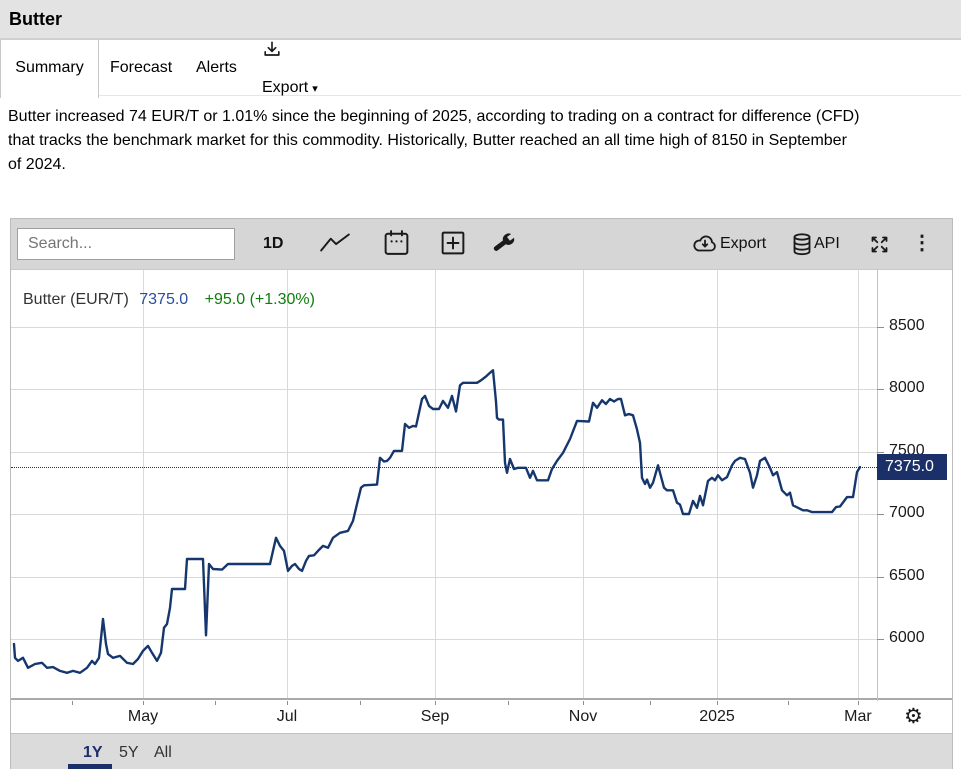  I want to click on tab-summary-label: Summary, so click(49, 67).